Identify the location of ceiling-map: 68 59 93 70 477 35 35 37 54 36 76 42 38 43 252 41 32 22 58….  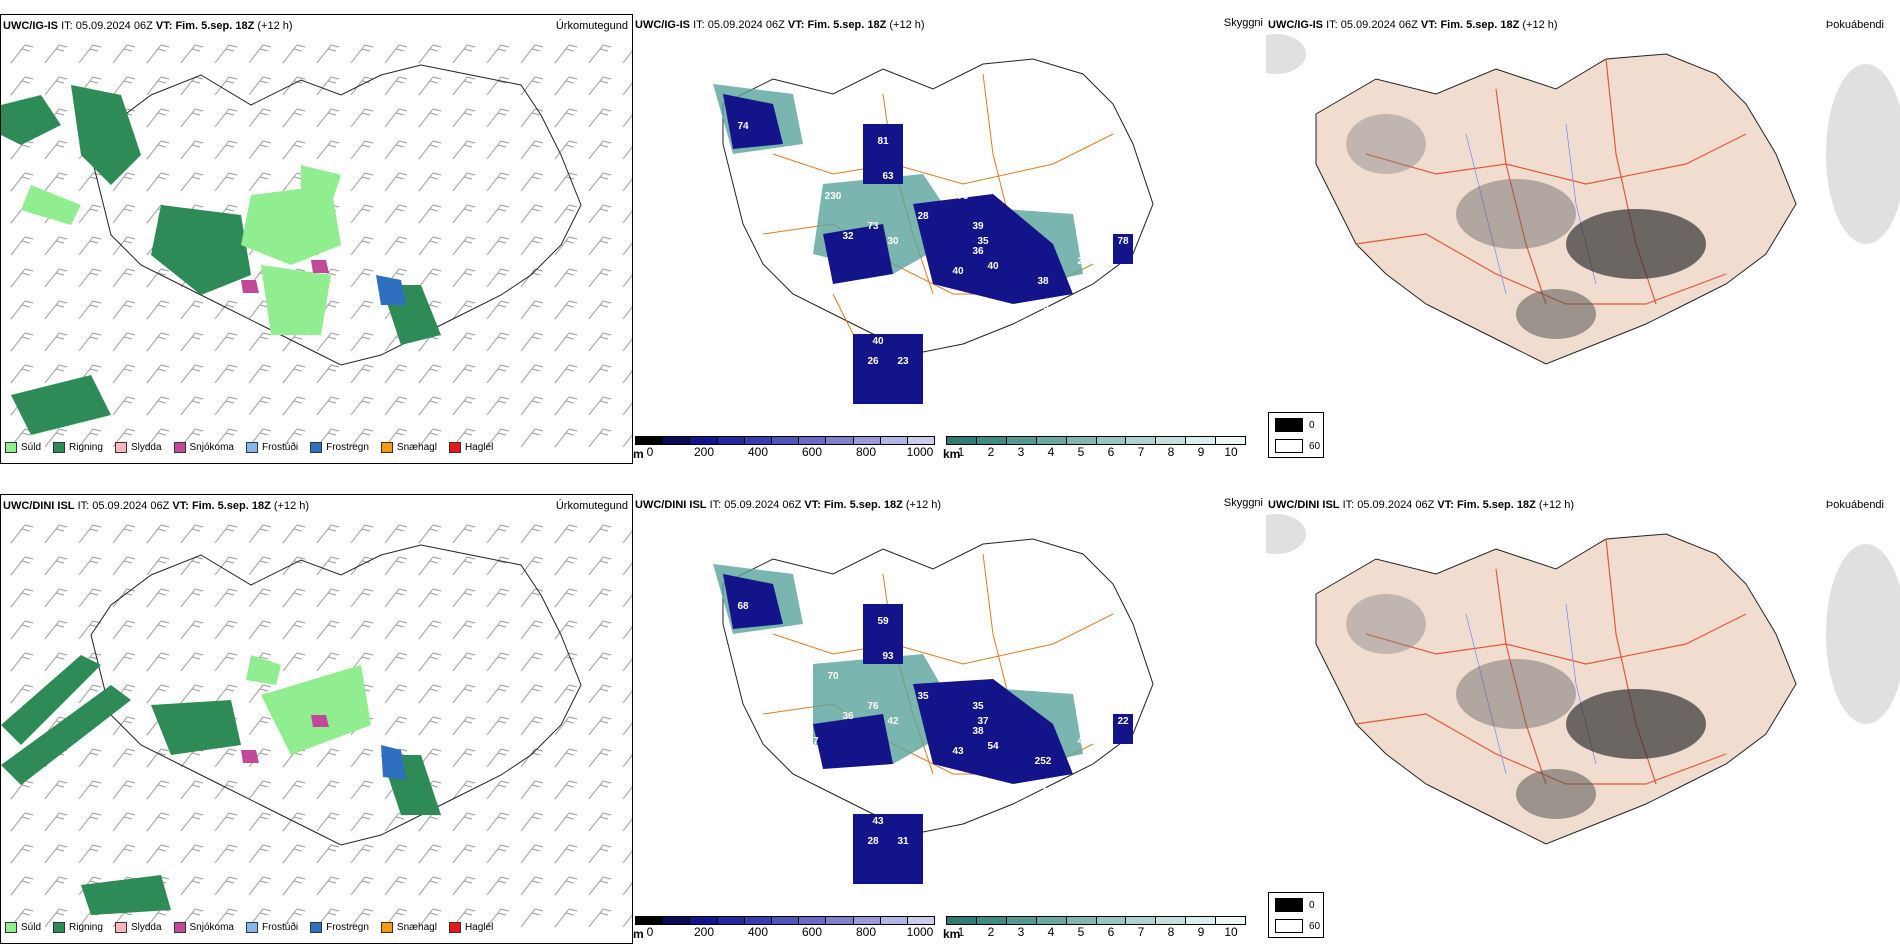
(928, 711).